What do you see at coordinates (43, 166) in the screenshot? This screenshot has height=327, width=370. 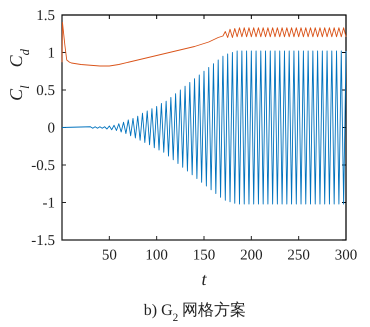 I see `y-tick-label: -0.5` at bounding box center [43, 166].